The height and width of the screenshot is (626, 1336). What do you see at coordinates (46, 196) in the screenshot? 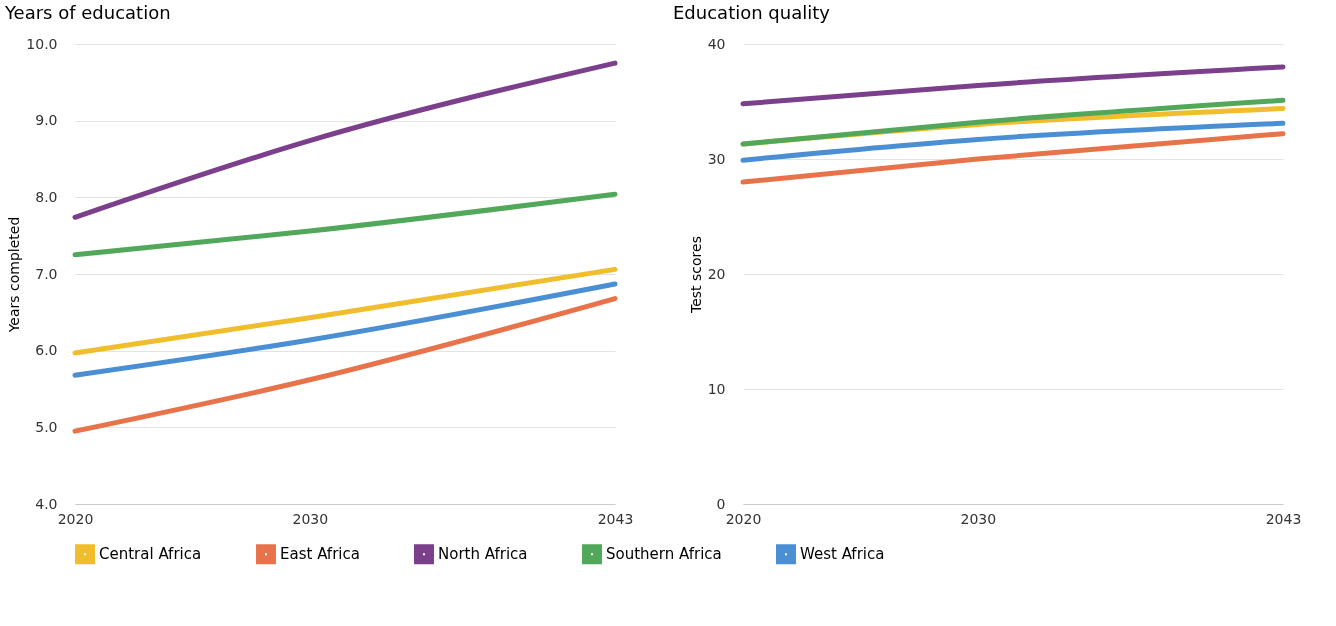
I see `y-tick-label: 8.0` at bounding box center [46, 196].